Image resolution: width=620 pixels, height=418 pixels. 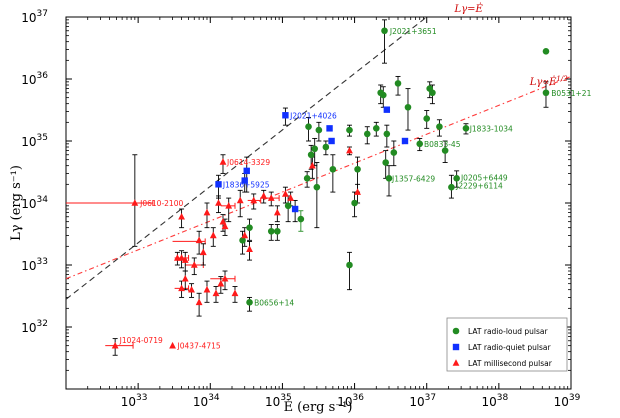 What do you see at coordinates (422, 401) in the screenshot?
I see `x-tick-label: 1037` at bounding box center [422, 401].